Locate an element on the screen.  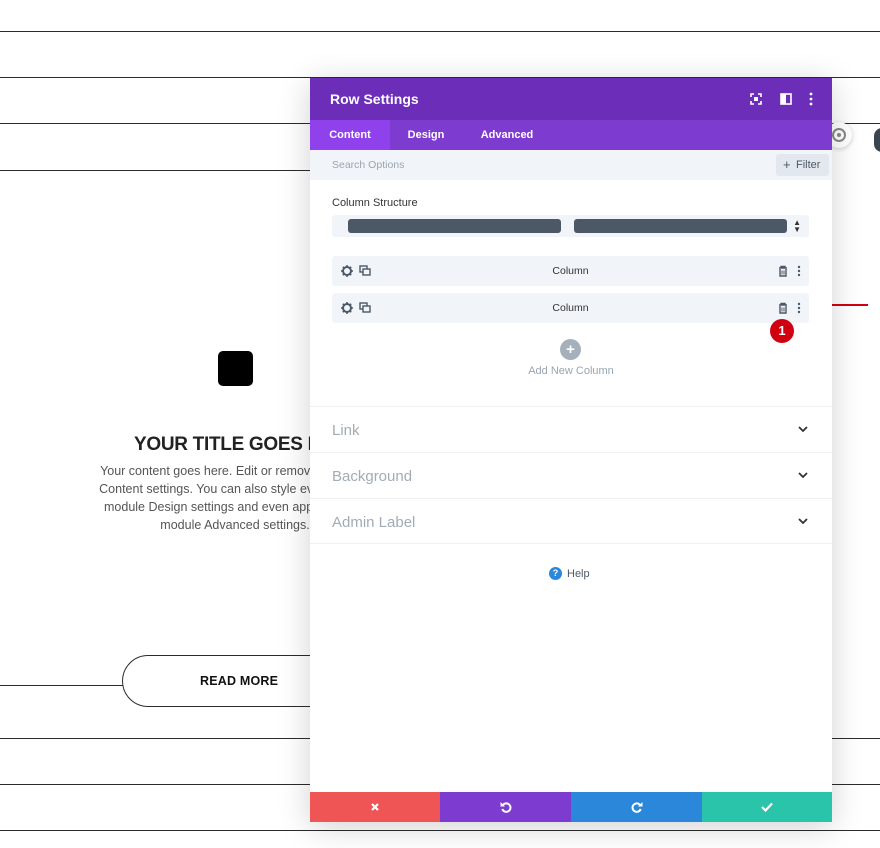
redo-button is located at coordinates (636, 807).